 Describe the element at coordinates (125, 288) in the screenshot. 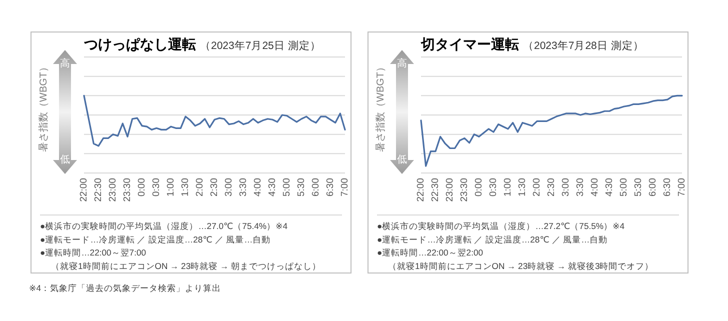

I see `text: ※4：気象庁「過去の気象データ検索」より算出` at that location.